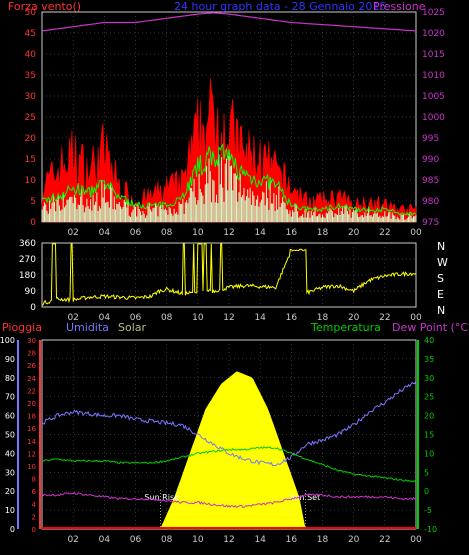 The image size is (469, 555). Describe the element at coordinates (30, 76) in the screenshot. I see `wind-speed-tick-label: 35` at that location.